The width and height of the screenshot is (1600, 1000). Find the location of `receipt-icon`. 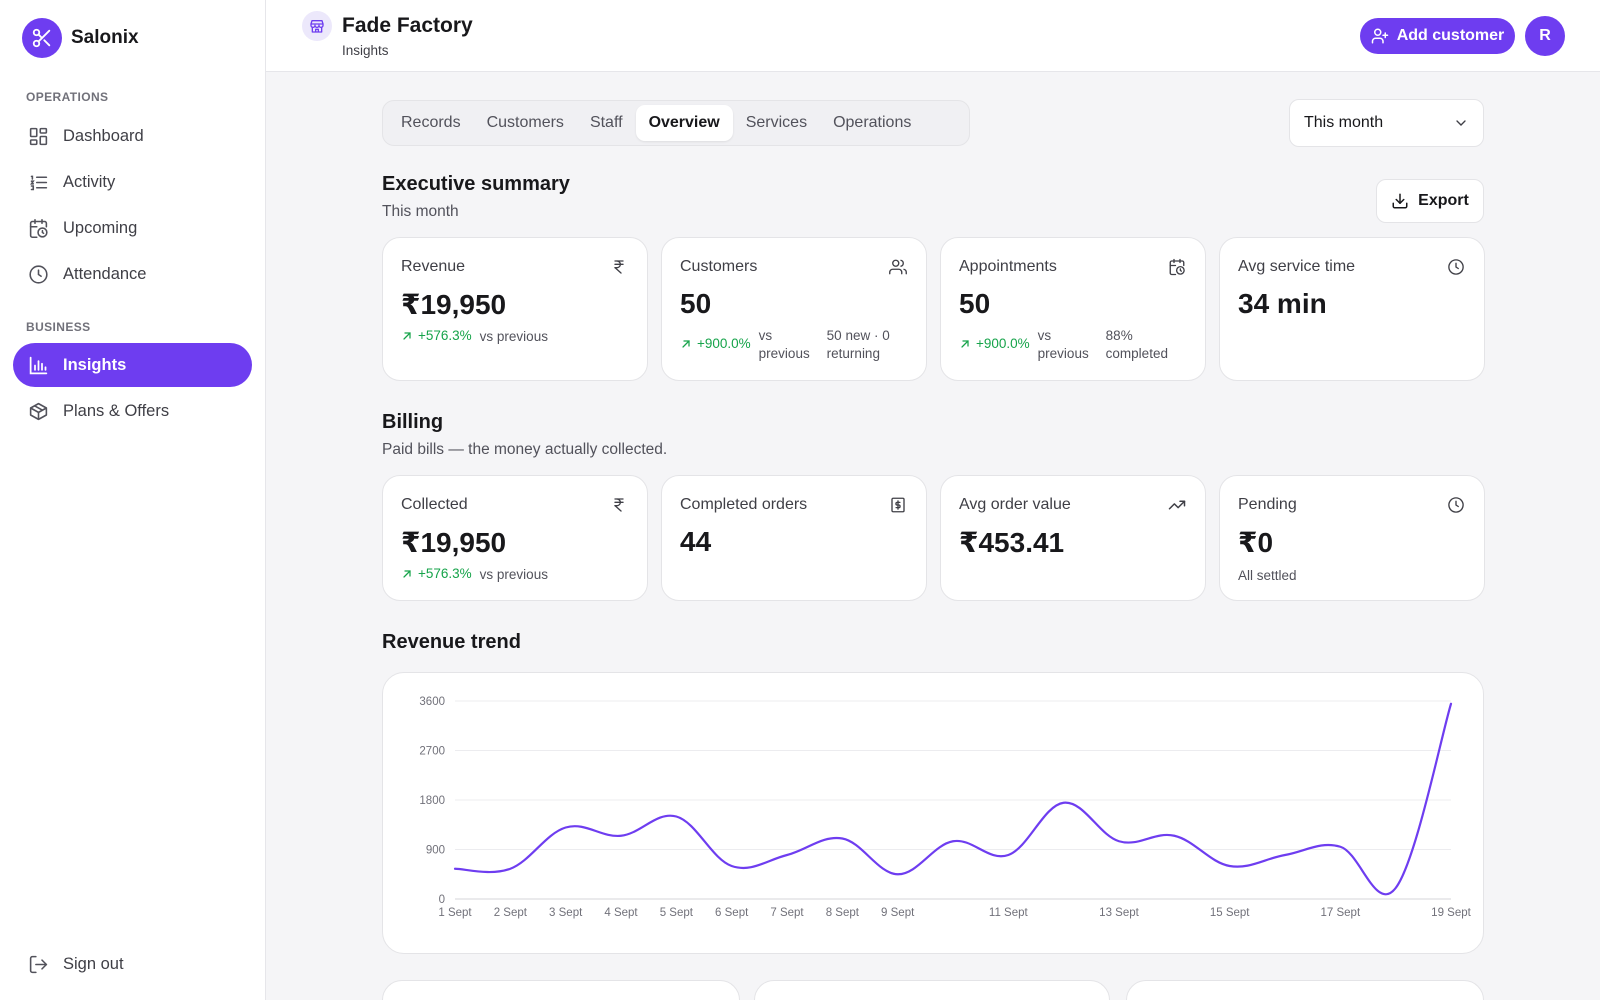

receipt-icon is located at coordinates (898, 505).